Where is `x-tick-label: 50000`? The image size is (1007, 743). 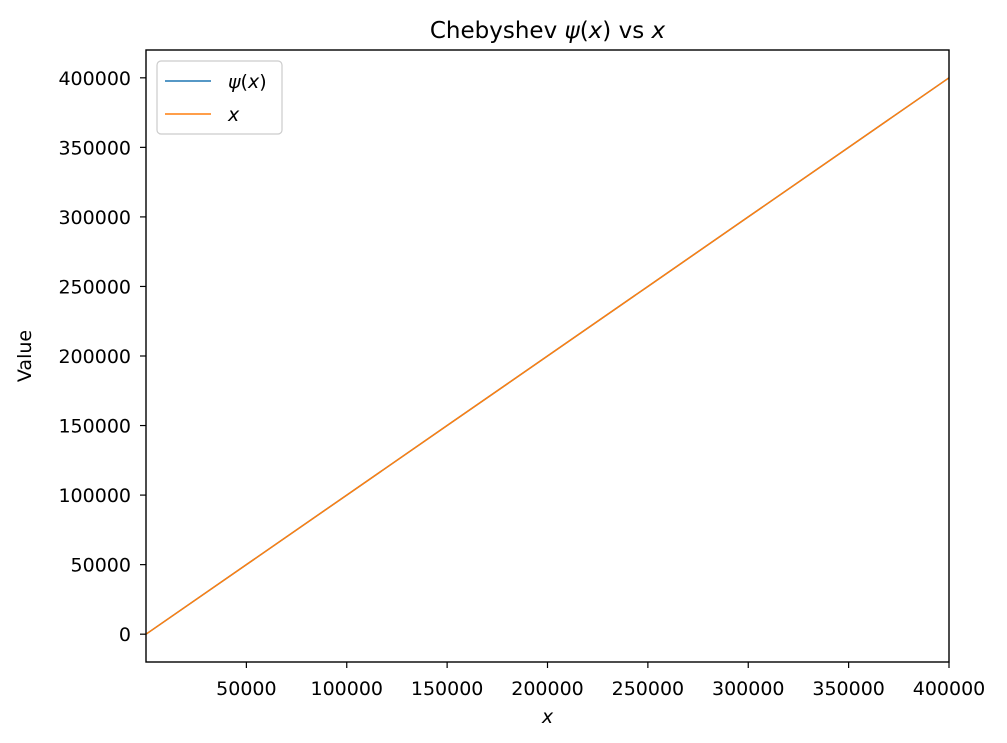
x-tick-label: 50000 is located at coordinates (246, 689).